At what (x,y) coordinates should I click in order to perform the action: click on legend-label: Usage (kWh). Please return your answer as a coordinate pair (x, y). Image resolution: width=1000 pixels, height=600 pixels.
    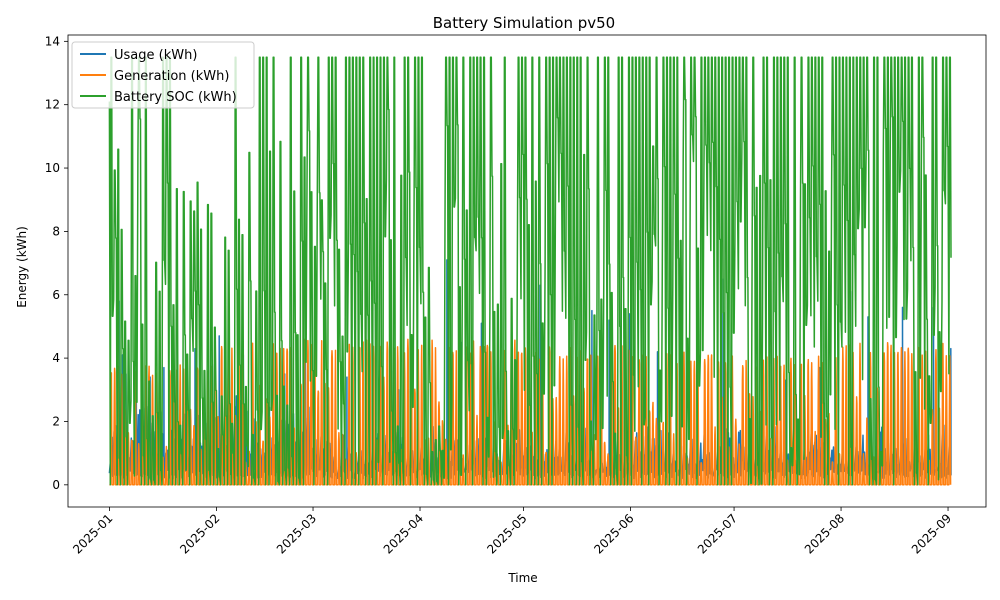
    Looking at the image, I should click on (155, 55).